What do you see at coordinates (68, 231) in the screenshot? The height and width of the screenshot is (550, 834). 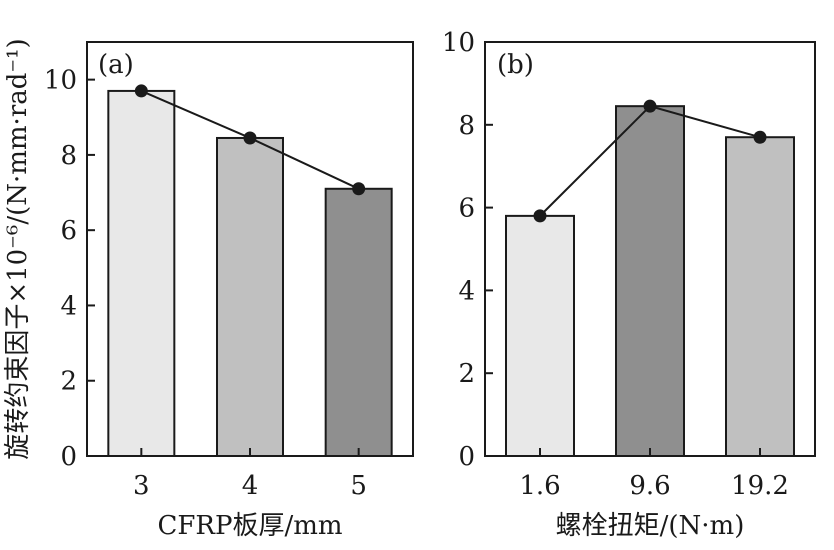 I see `panel-a-y-tick-label: 6` at bounding box center [68, 231].